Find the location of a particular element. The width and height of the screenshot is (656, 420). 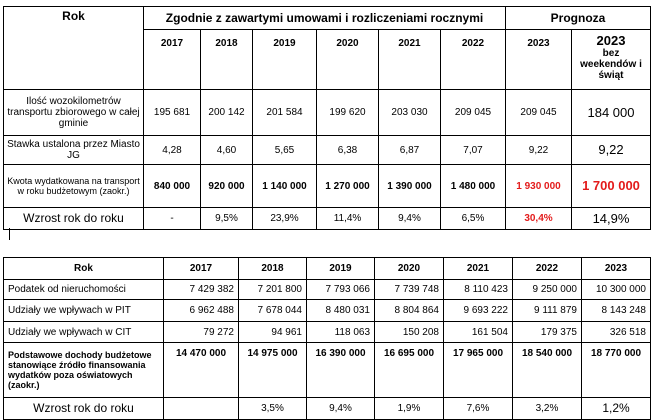

row-label: Udziały we wpływach w PIT is located at coordinates (83, 310).